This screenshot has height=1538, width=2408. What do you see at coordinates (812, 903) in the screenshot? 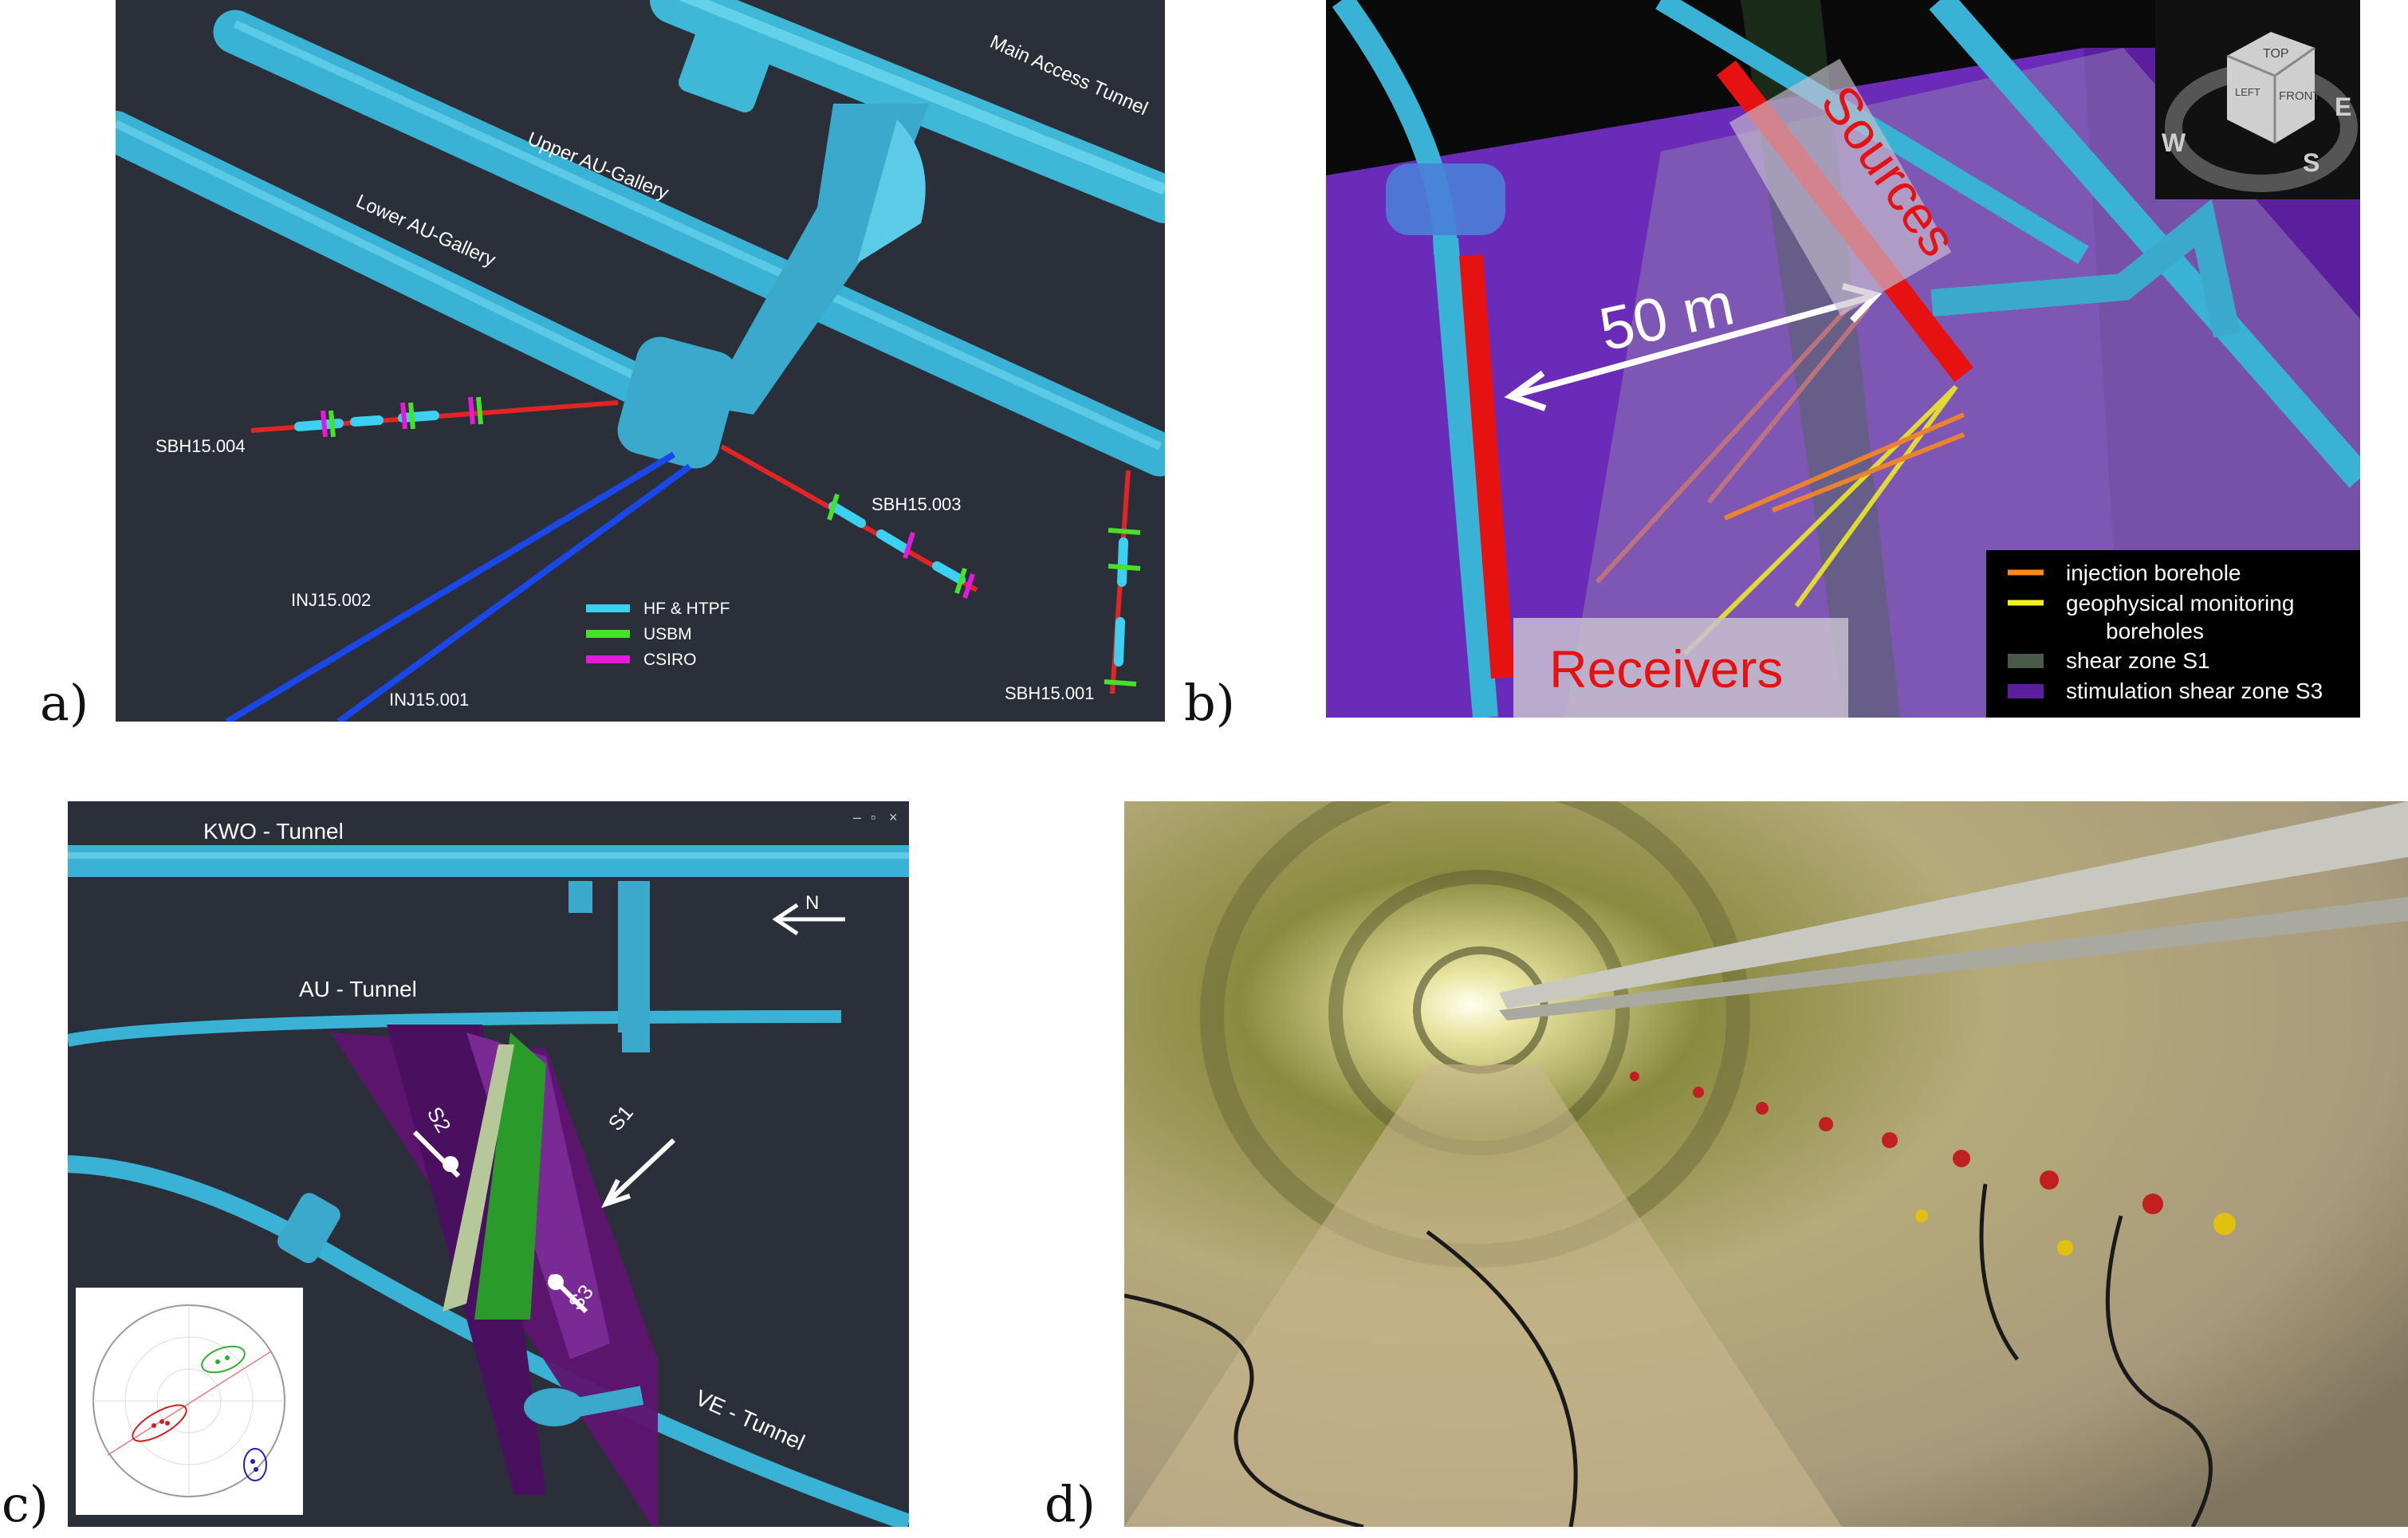
I see `north-label: N` at bounding box center [812, 903].